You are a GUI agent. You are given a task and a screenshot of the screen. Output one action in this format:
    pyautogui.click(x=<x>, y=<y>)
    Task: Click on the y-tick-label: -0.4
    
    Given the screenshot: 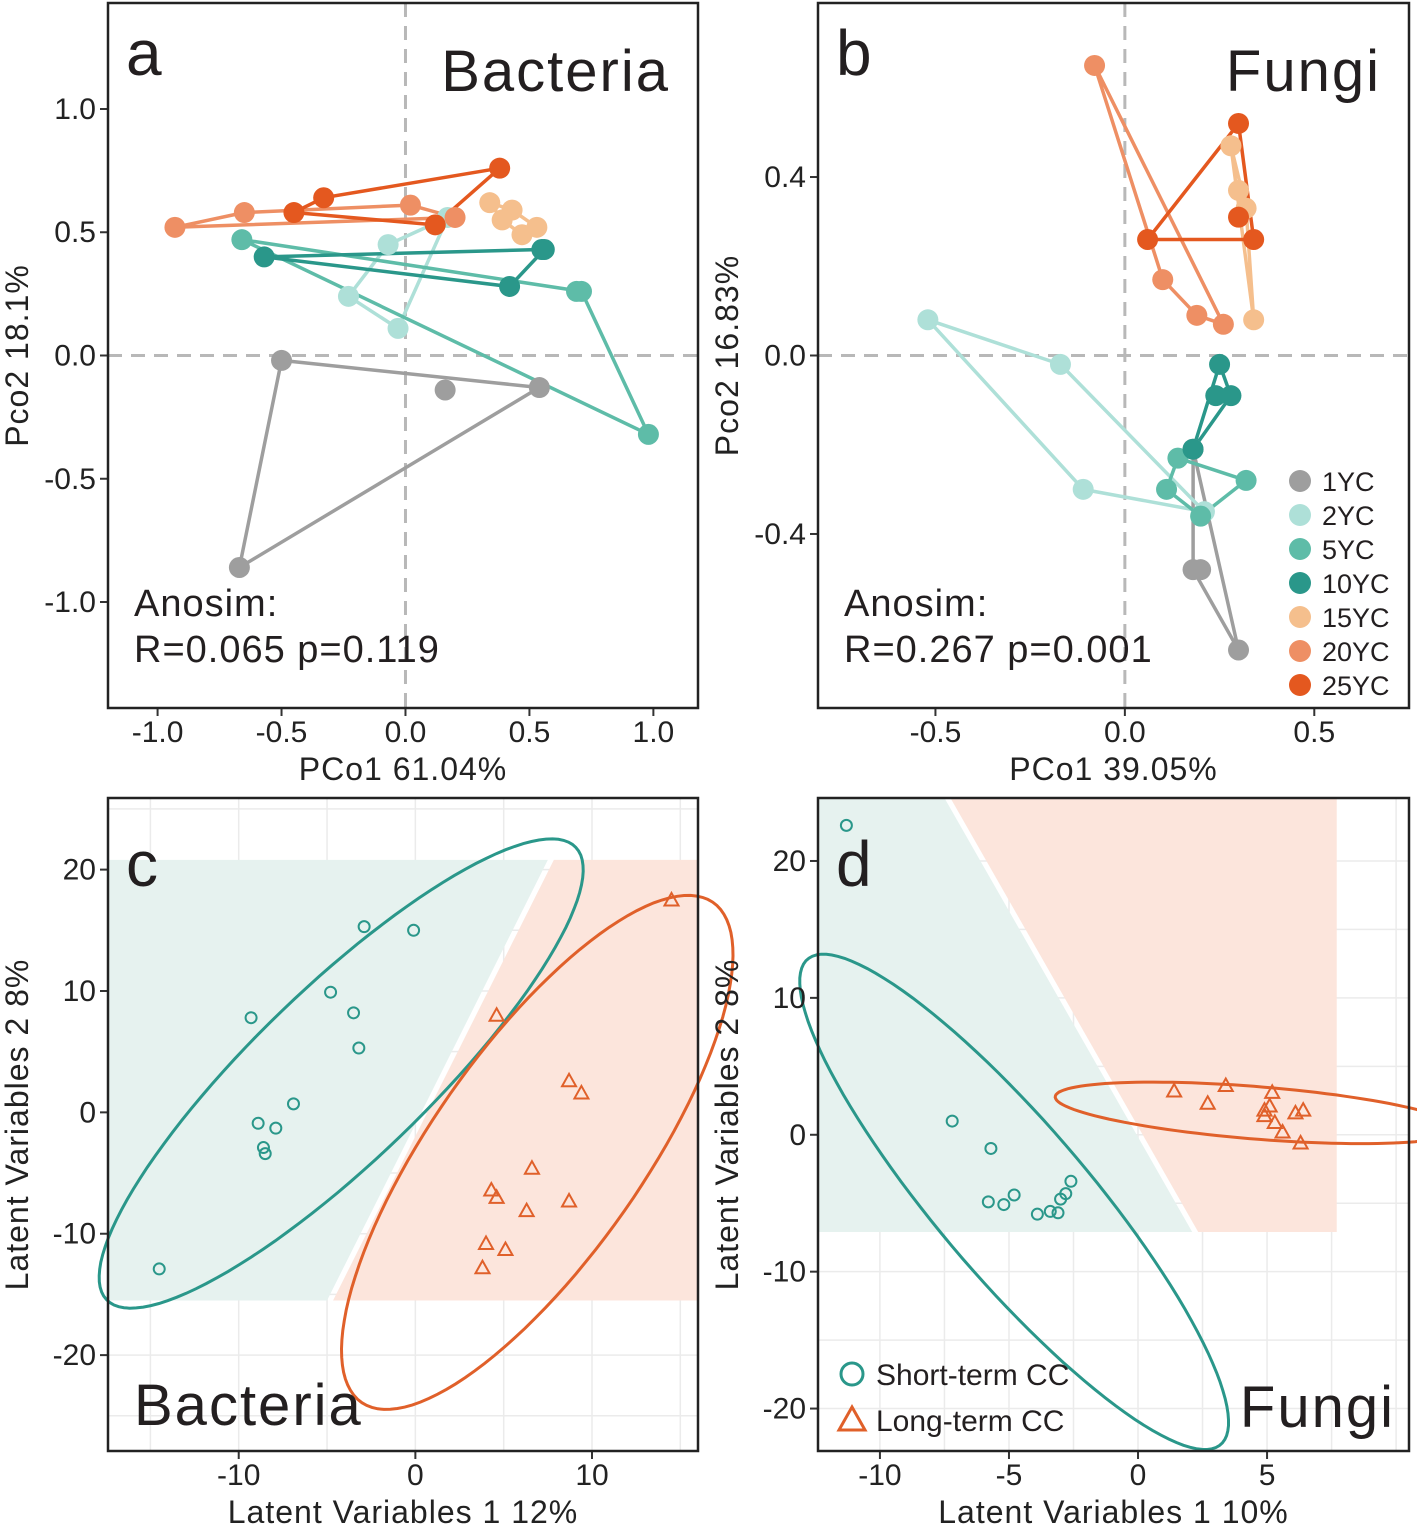 What is the action you would take?
    pyautogui.click(x=780, y=534)
    